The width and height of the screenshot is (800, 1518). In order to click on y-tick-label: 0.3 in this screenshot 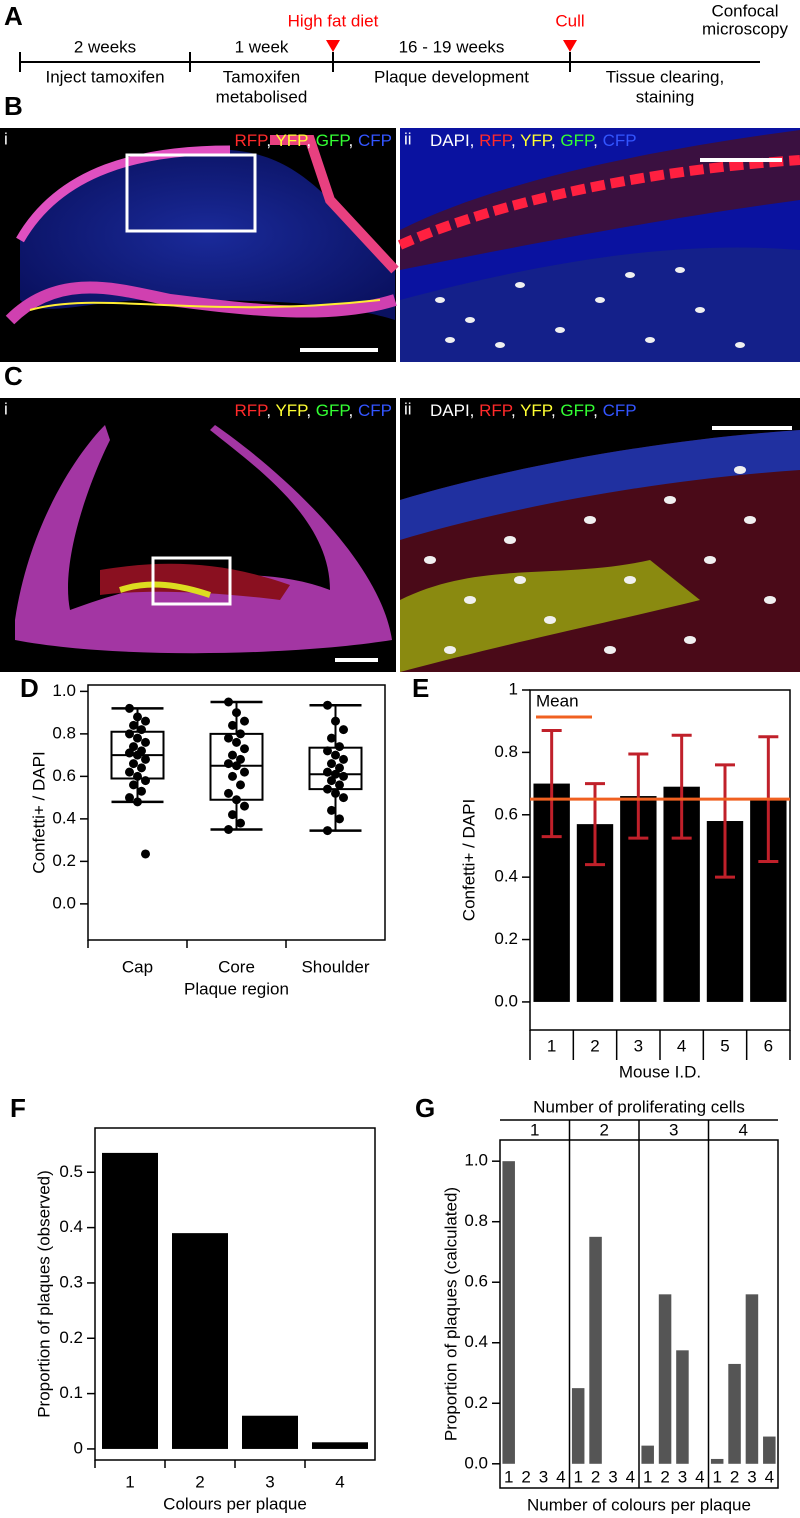, I will do `click(71, 1281)`.